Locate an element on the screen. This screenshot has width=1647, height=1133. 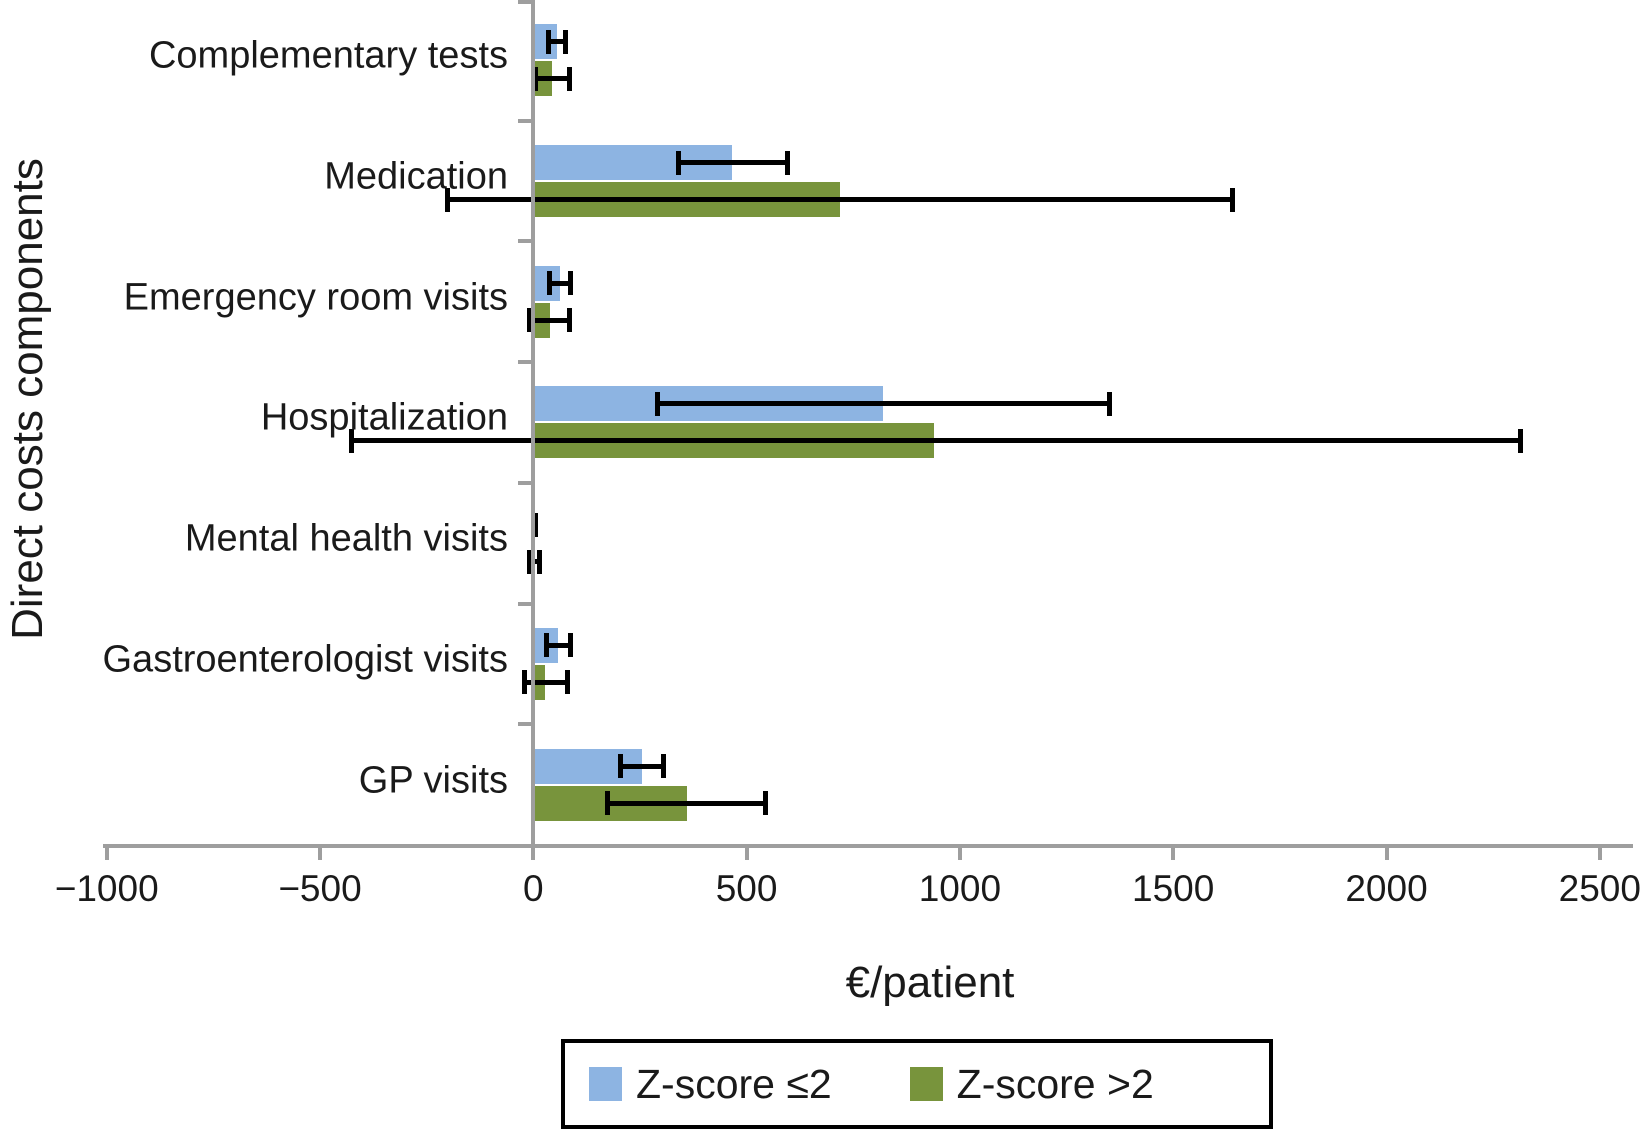
x-tick-label: 500 is located at coordinates (746, 888).